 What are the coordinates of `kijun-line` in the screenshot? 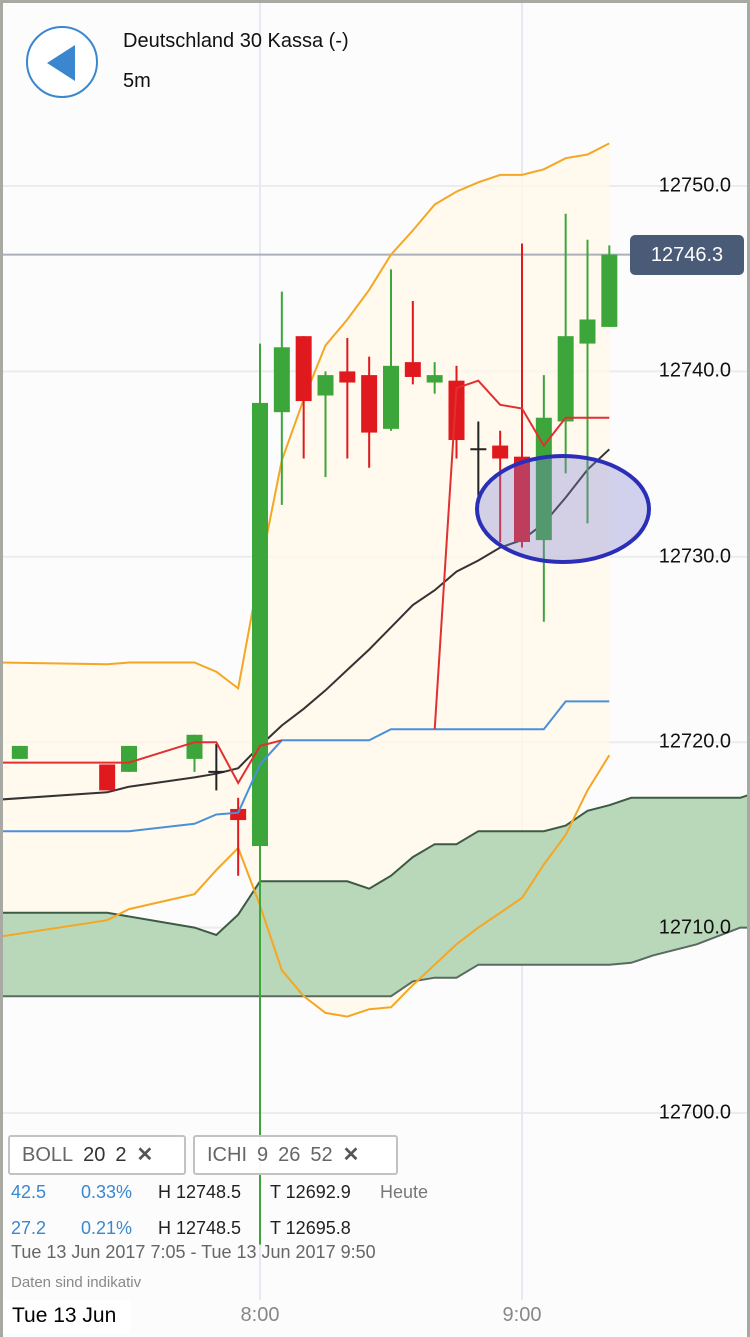 It's located at (305, 766).